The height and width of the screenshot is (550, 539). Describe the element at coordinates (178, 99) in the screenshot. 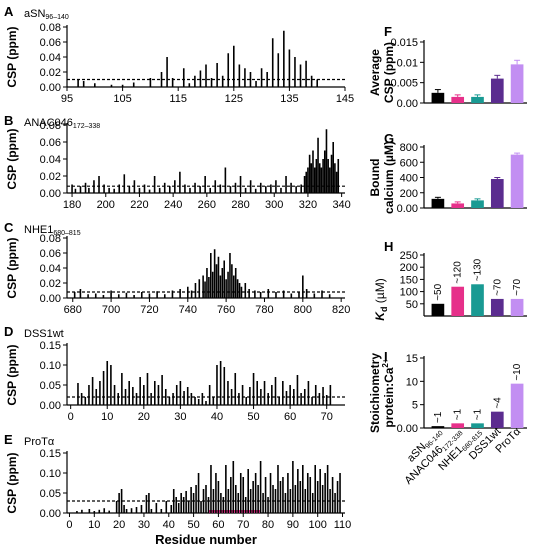

I see `x-tick-label: 115` at that location.